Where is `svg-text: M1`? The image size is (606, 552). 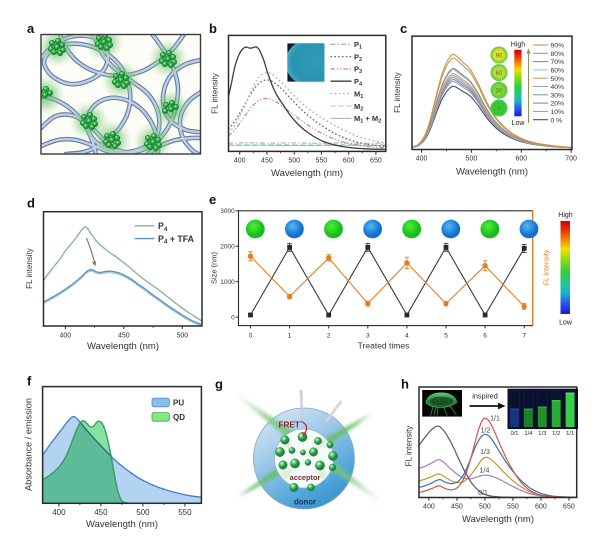 svg-text: M1 is located at coordinates (358, 94).